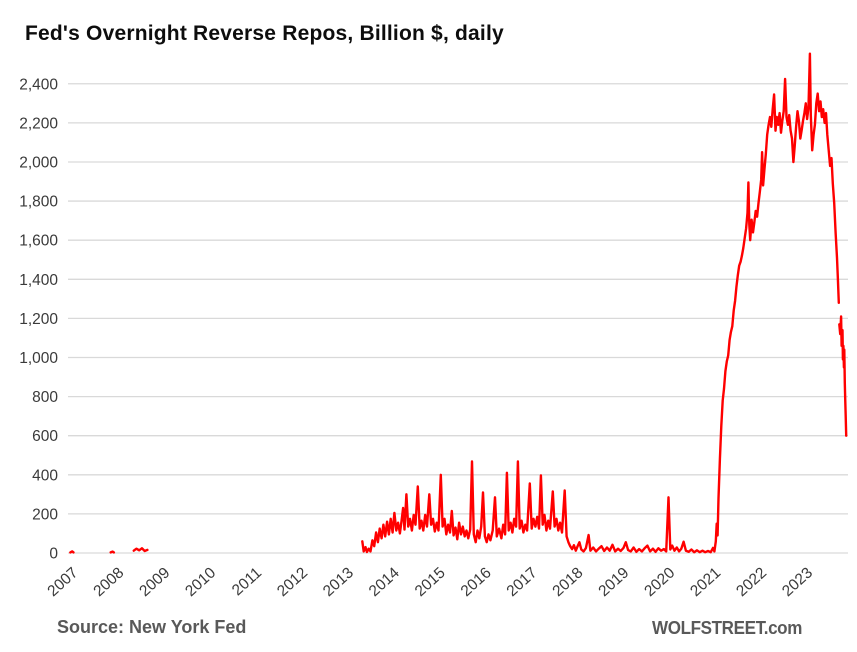  I want to click on x-axis-tick-label: 2009, so click(154, 582).